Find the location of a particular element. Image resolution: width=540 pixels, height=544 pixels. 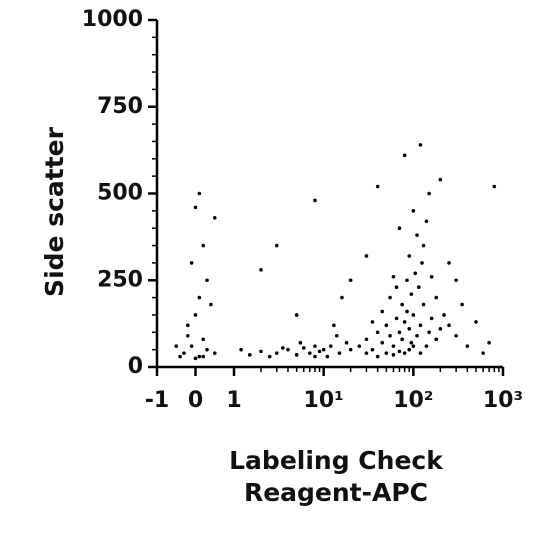

x-tick-label: 10¹ is located at coordinates (324, 400).